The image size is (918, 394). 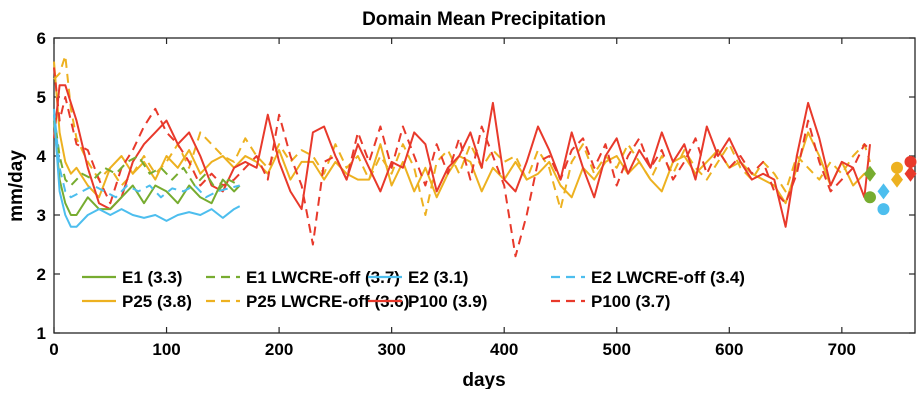 I want to click on legend-label: P25 (3.8), so click(x=157, y=301).